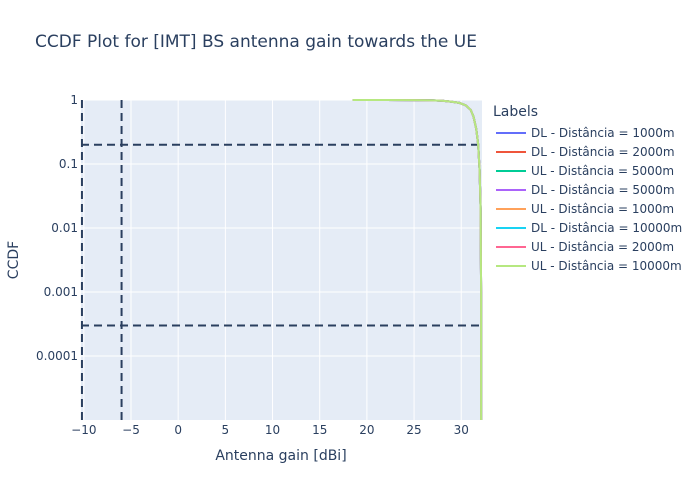 The image size is (700, 500). What do you see at coordinates (603, 189) in the screenshot?
I see `legend-label: DL - Distância = 5000m` at bounding box center [603, 189].